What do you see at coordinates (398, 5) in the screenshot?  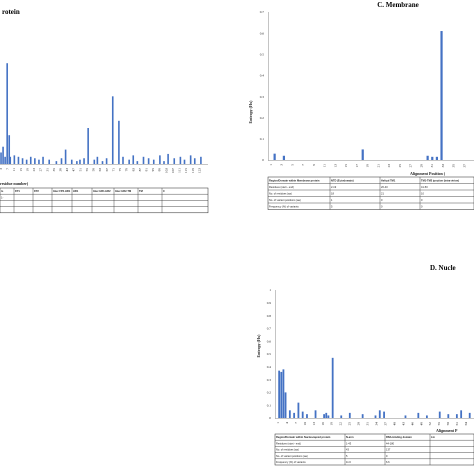 I see `panel-c-title: C. Membrane` at bounding box center [398, 5].